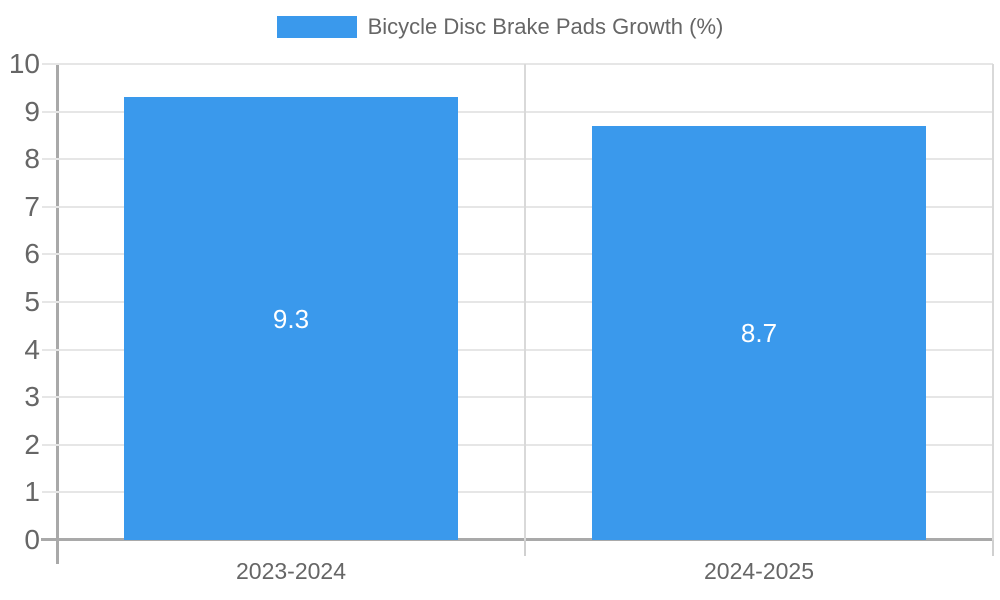 The height and width of the screenshot is (600, 1000). I want to click on x-axis-category-label: 2023-2024, so click(291, 571).